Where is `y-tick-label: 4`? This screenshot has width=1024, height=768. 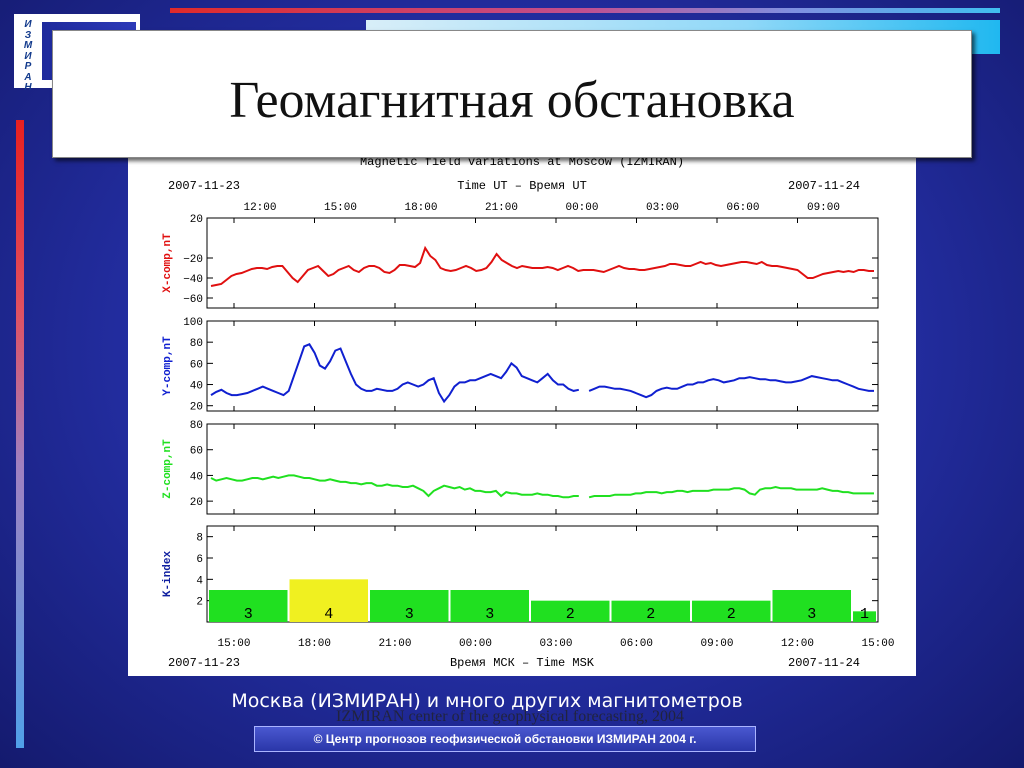
y-tick-label: 4 is located at coordinates (199, 581).